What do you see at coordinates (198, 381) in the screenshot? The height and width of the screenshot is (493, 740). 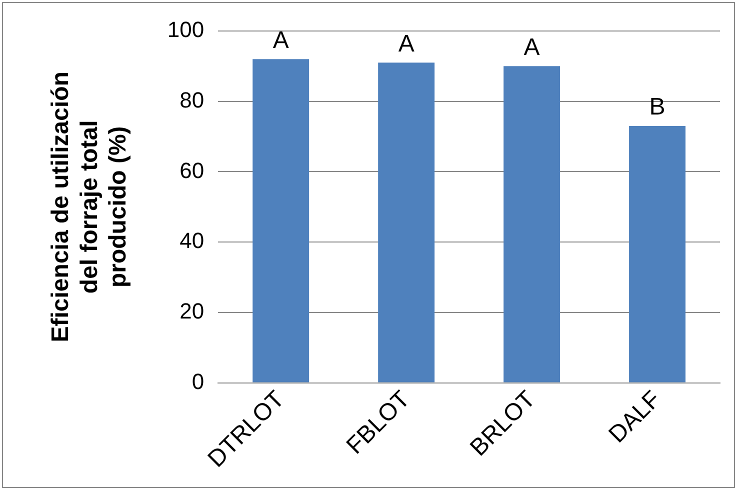 I see `y-tick-label: 0` at bounding box center [198, 381].